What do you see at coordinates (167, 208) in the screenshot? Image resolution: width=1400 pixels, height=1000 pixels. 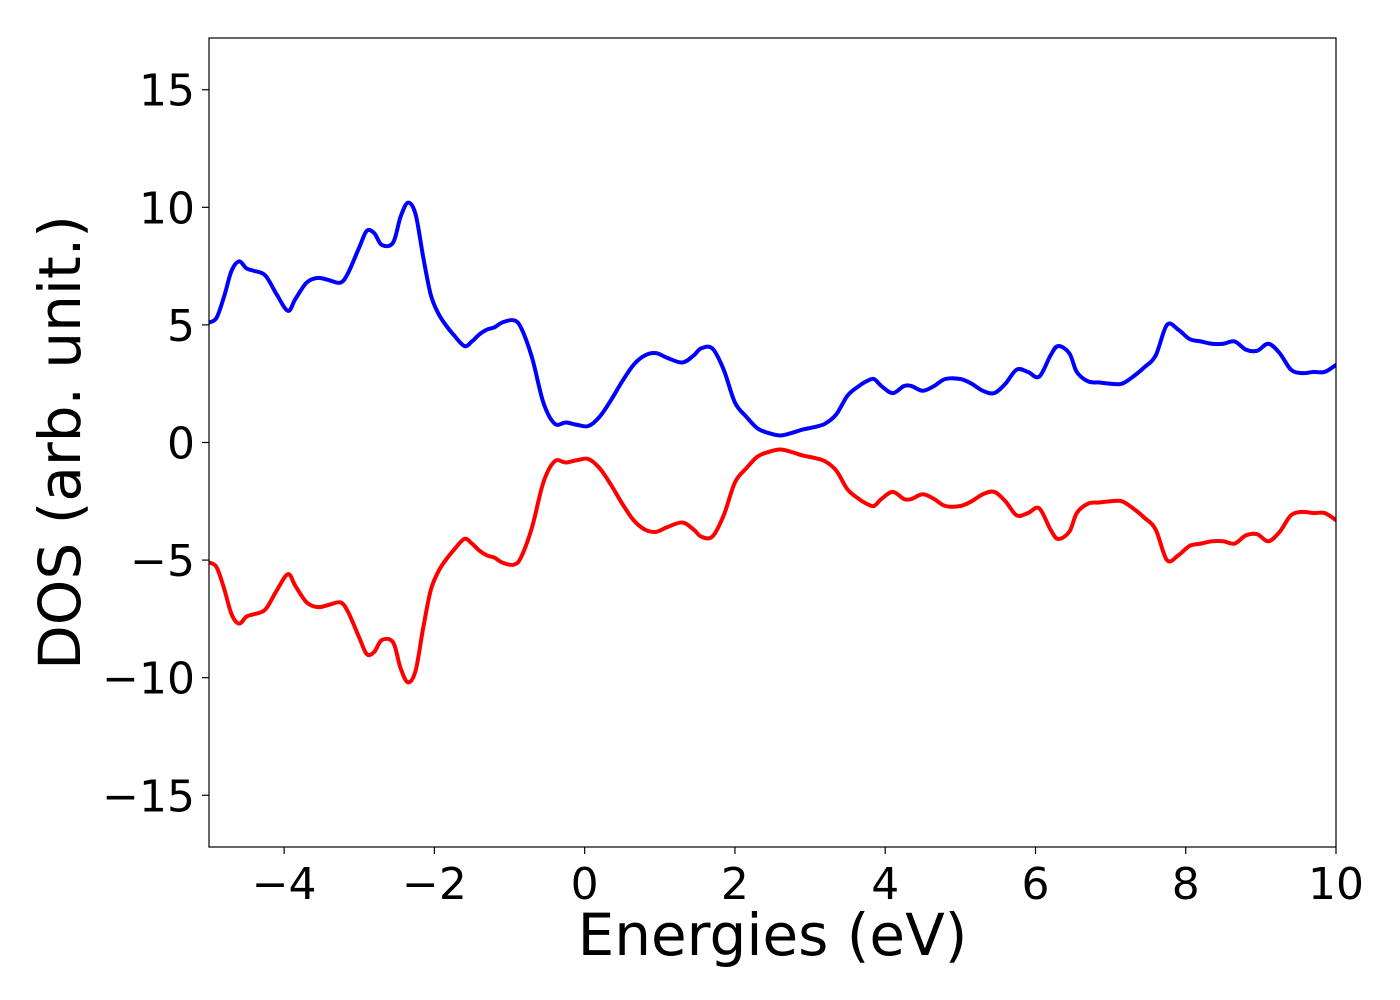 I see `y-tick-label: 10` at bounding box center [167, 208].